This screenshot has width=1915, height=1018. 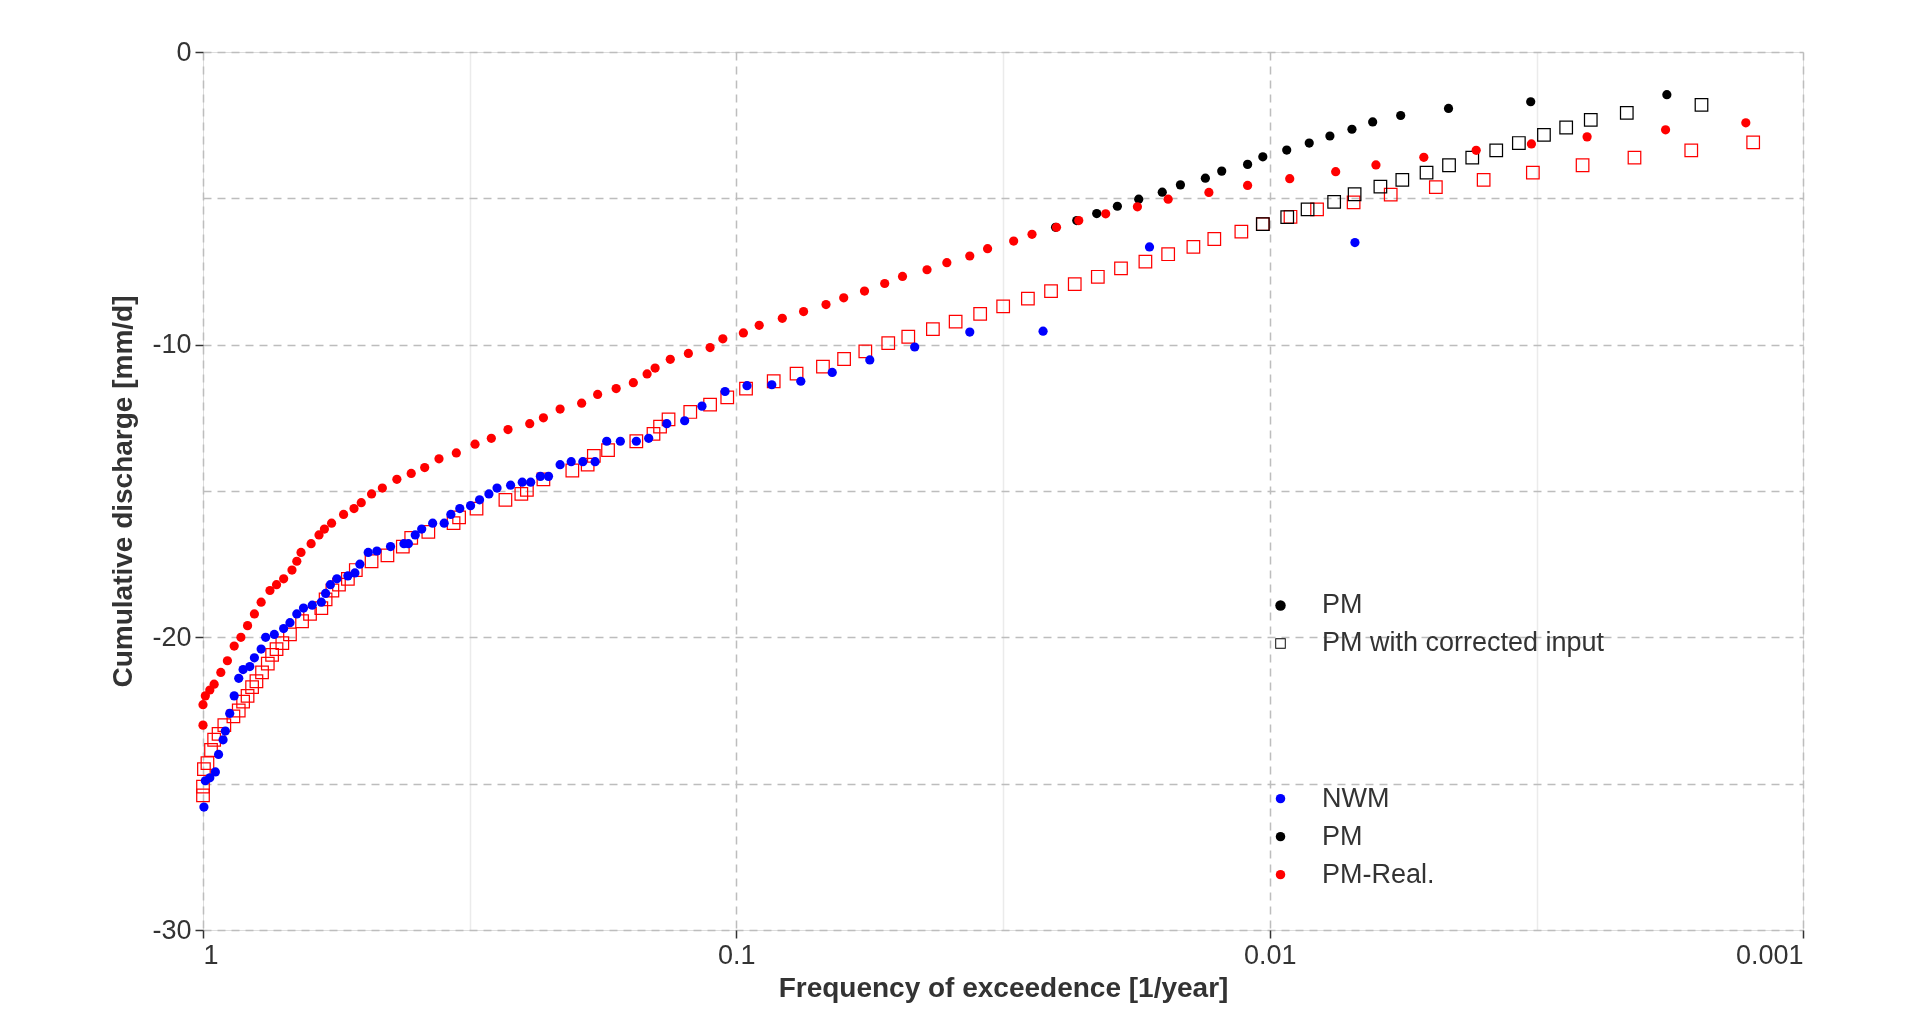 I want to click on y-axis-title: Cumulative discharge [mm/d], so click(x=123, y=491).